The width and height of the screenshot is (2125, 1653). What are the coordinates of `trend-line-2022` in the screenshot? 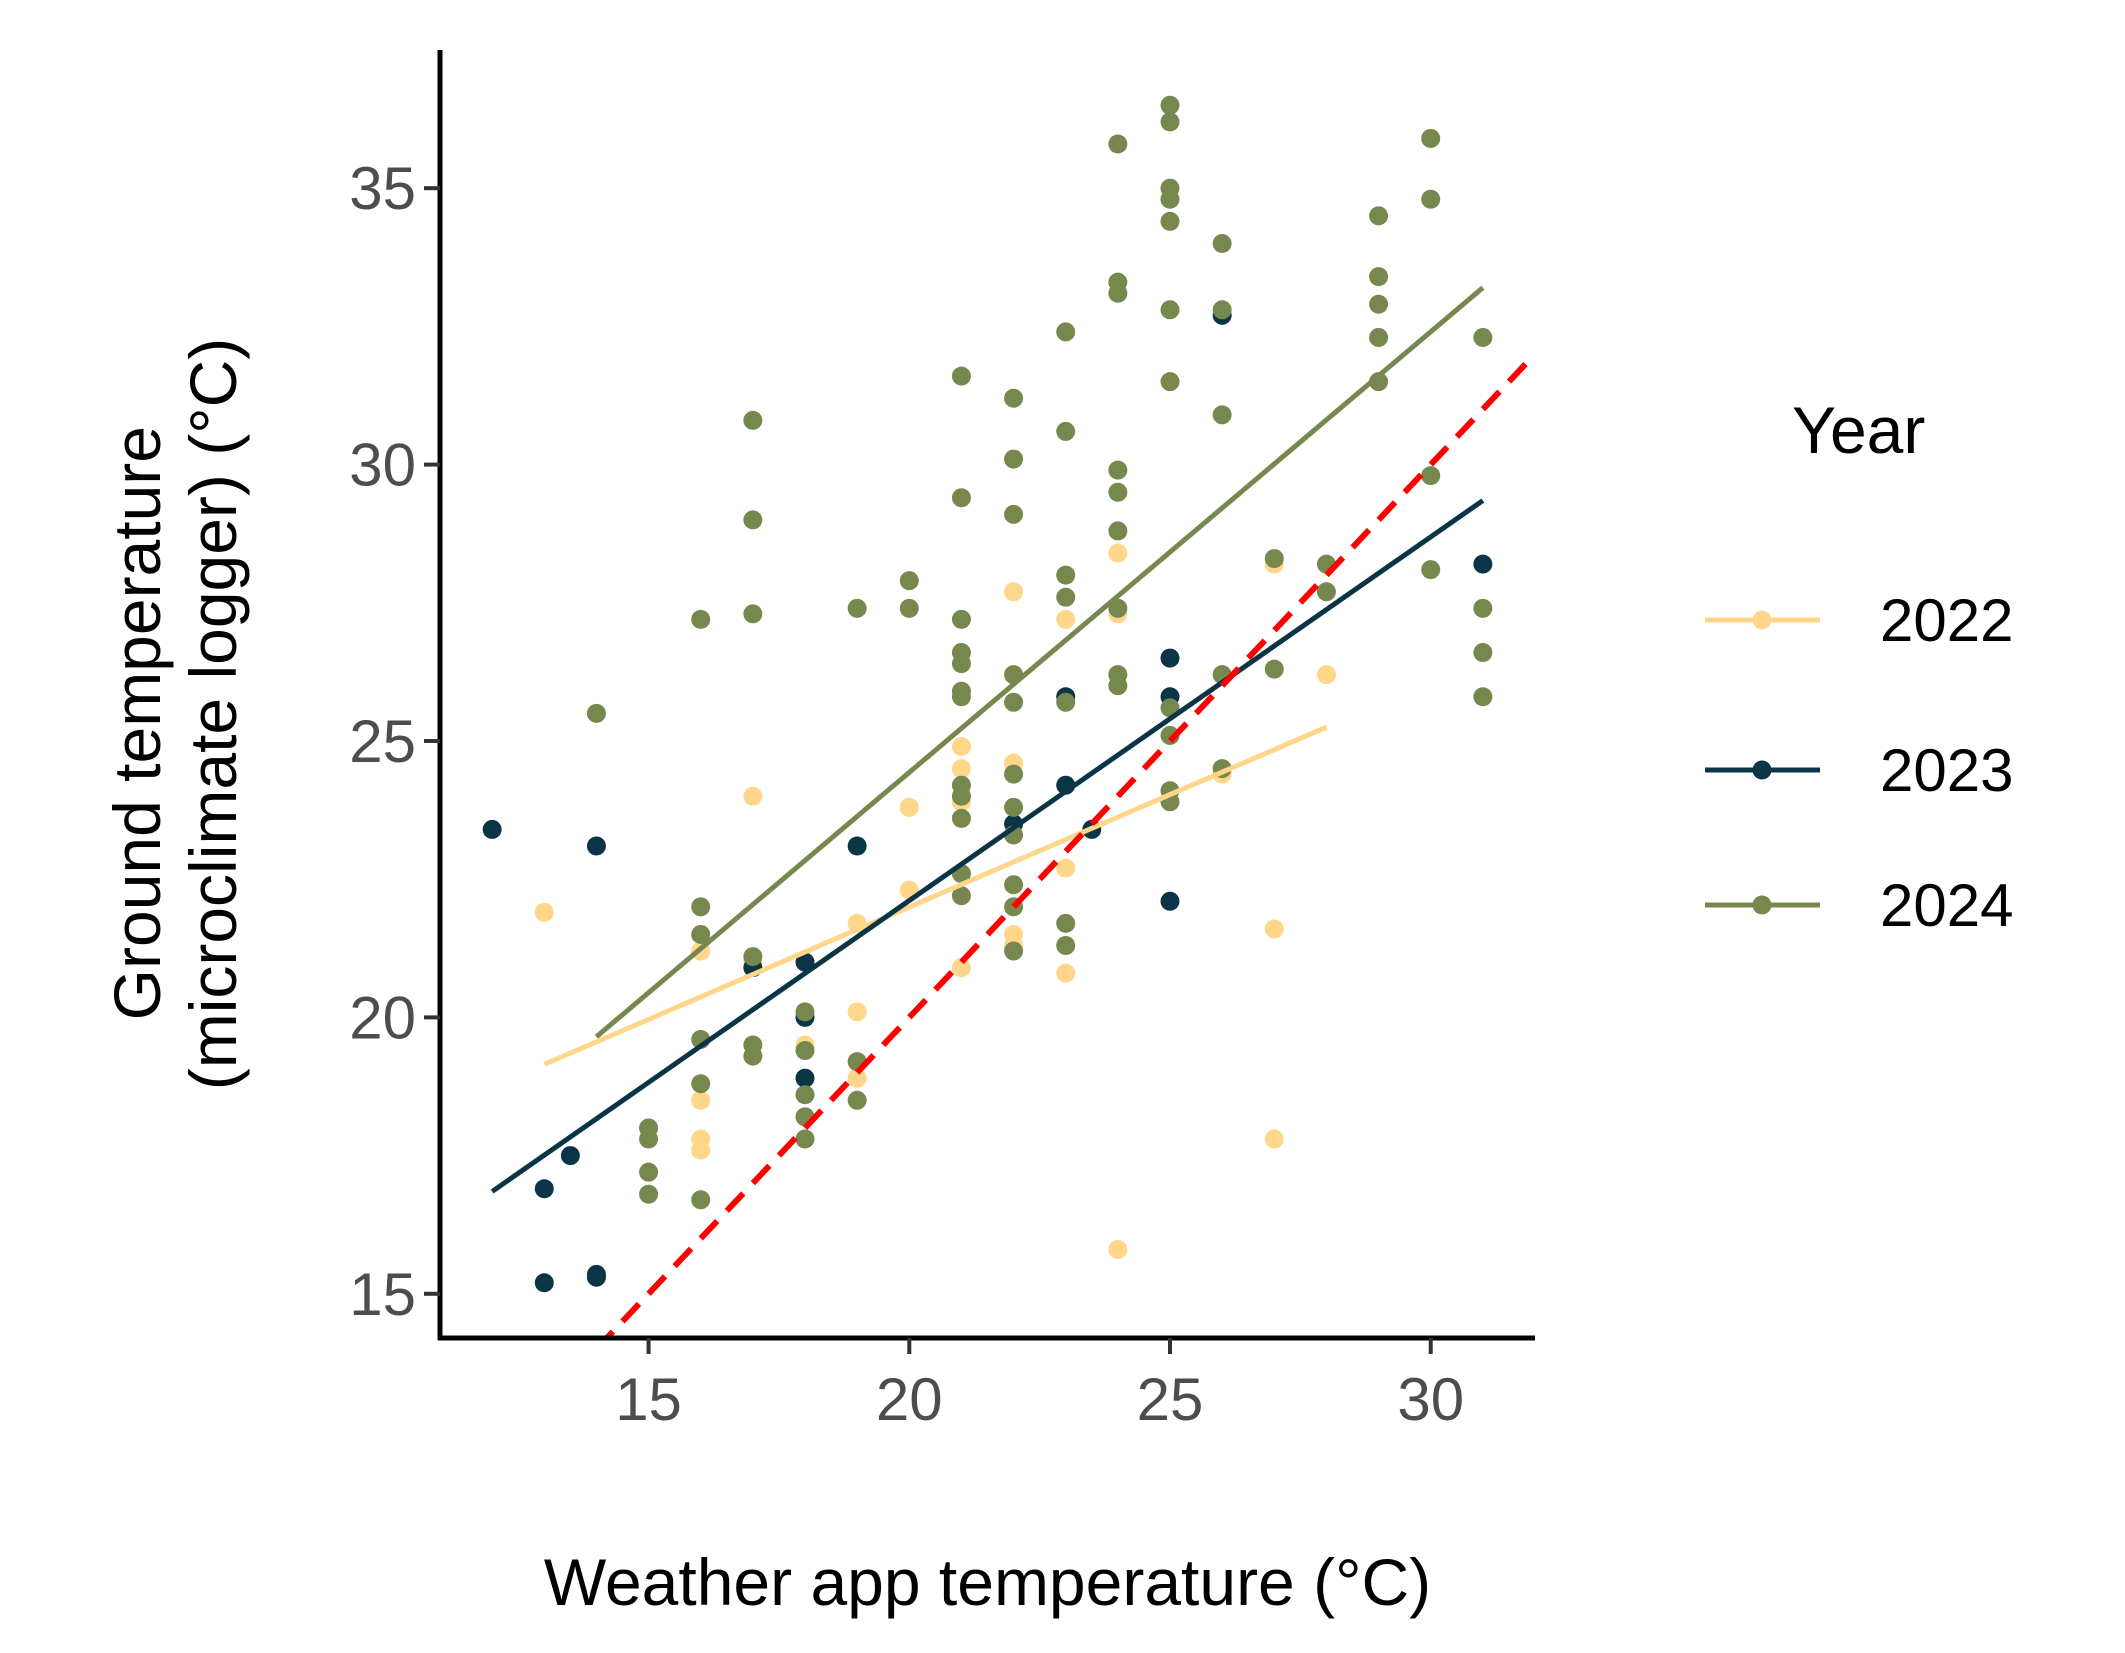 It's located at (935, 895).